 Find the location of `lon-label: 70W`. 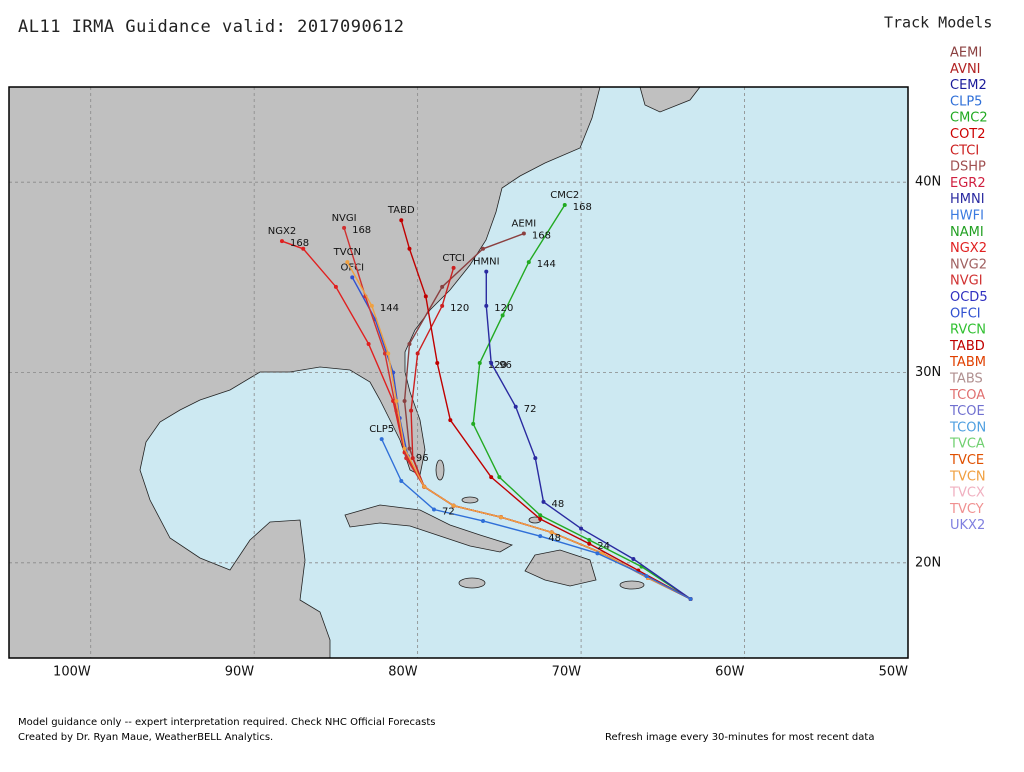

lon-label: 70W is located at coordinates (567, 672).